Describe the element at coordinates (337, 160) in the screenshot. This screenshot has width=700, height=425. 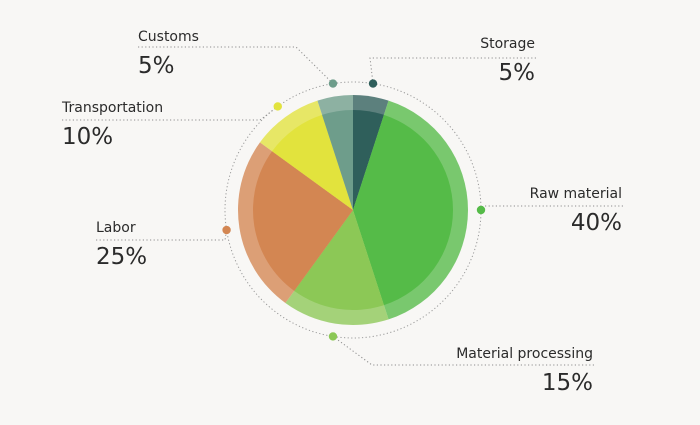
I see `slice-customs` at that location.